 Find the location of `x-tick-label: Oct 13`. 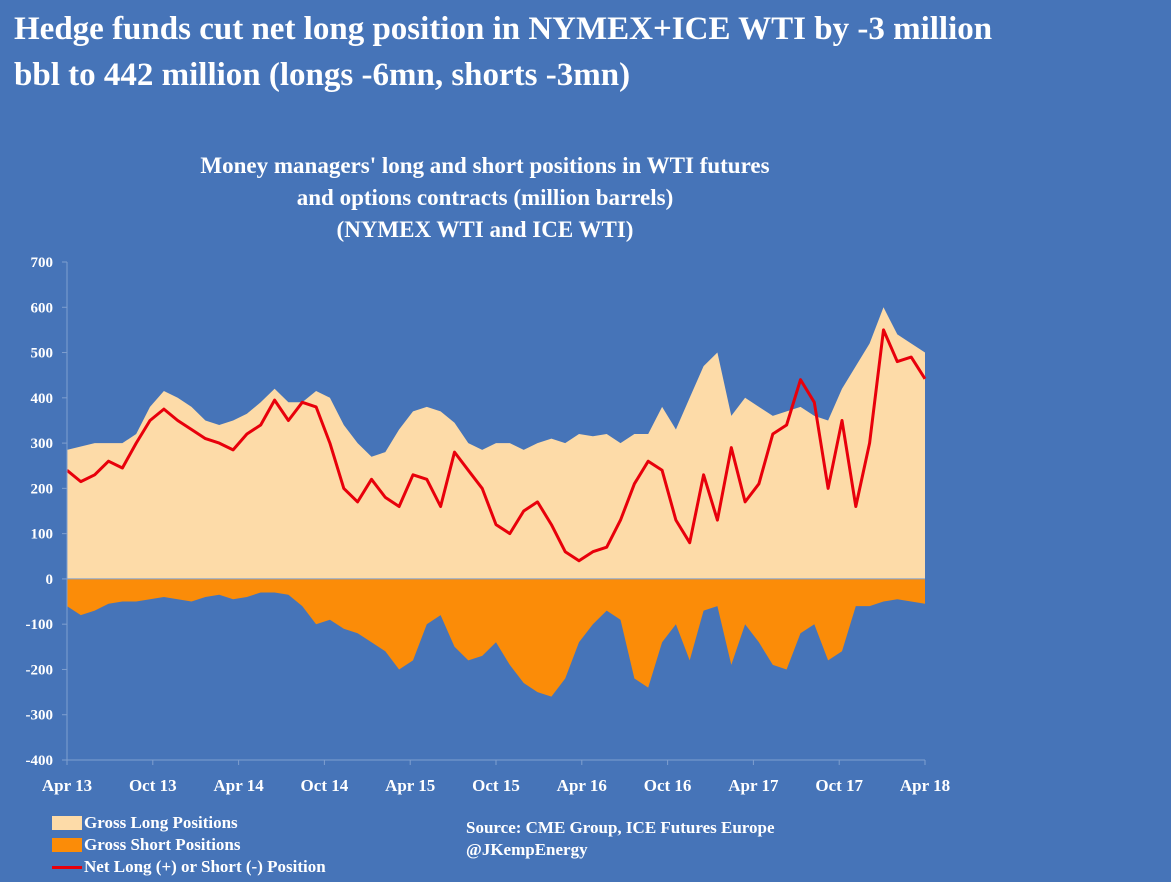

x-tick-label: Oct 13 is located at coordinates (153, 785).